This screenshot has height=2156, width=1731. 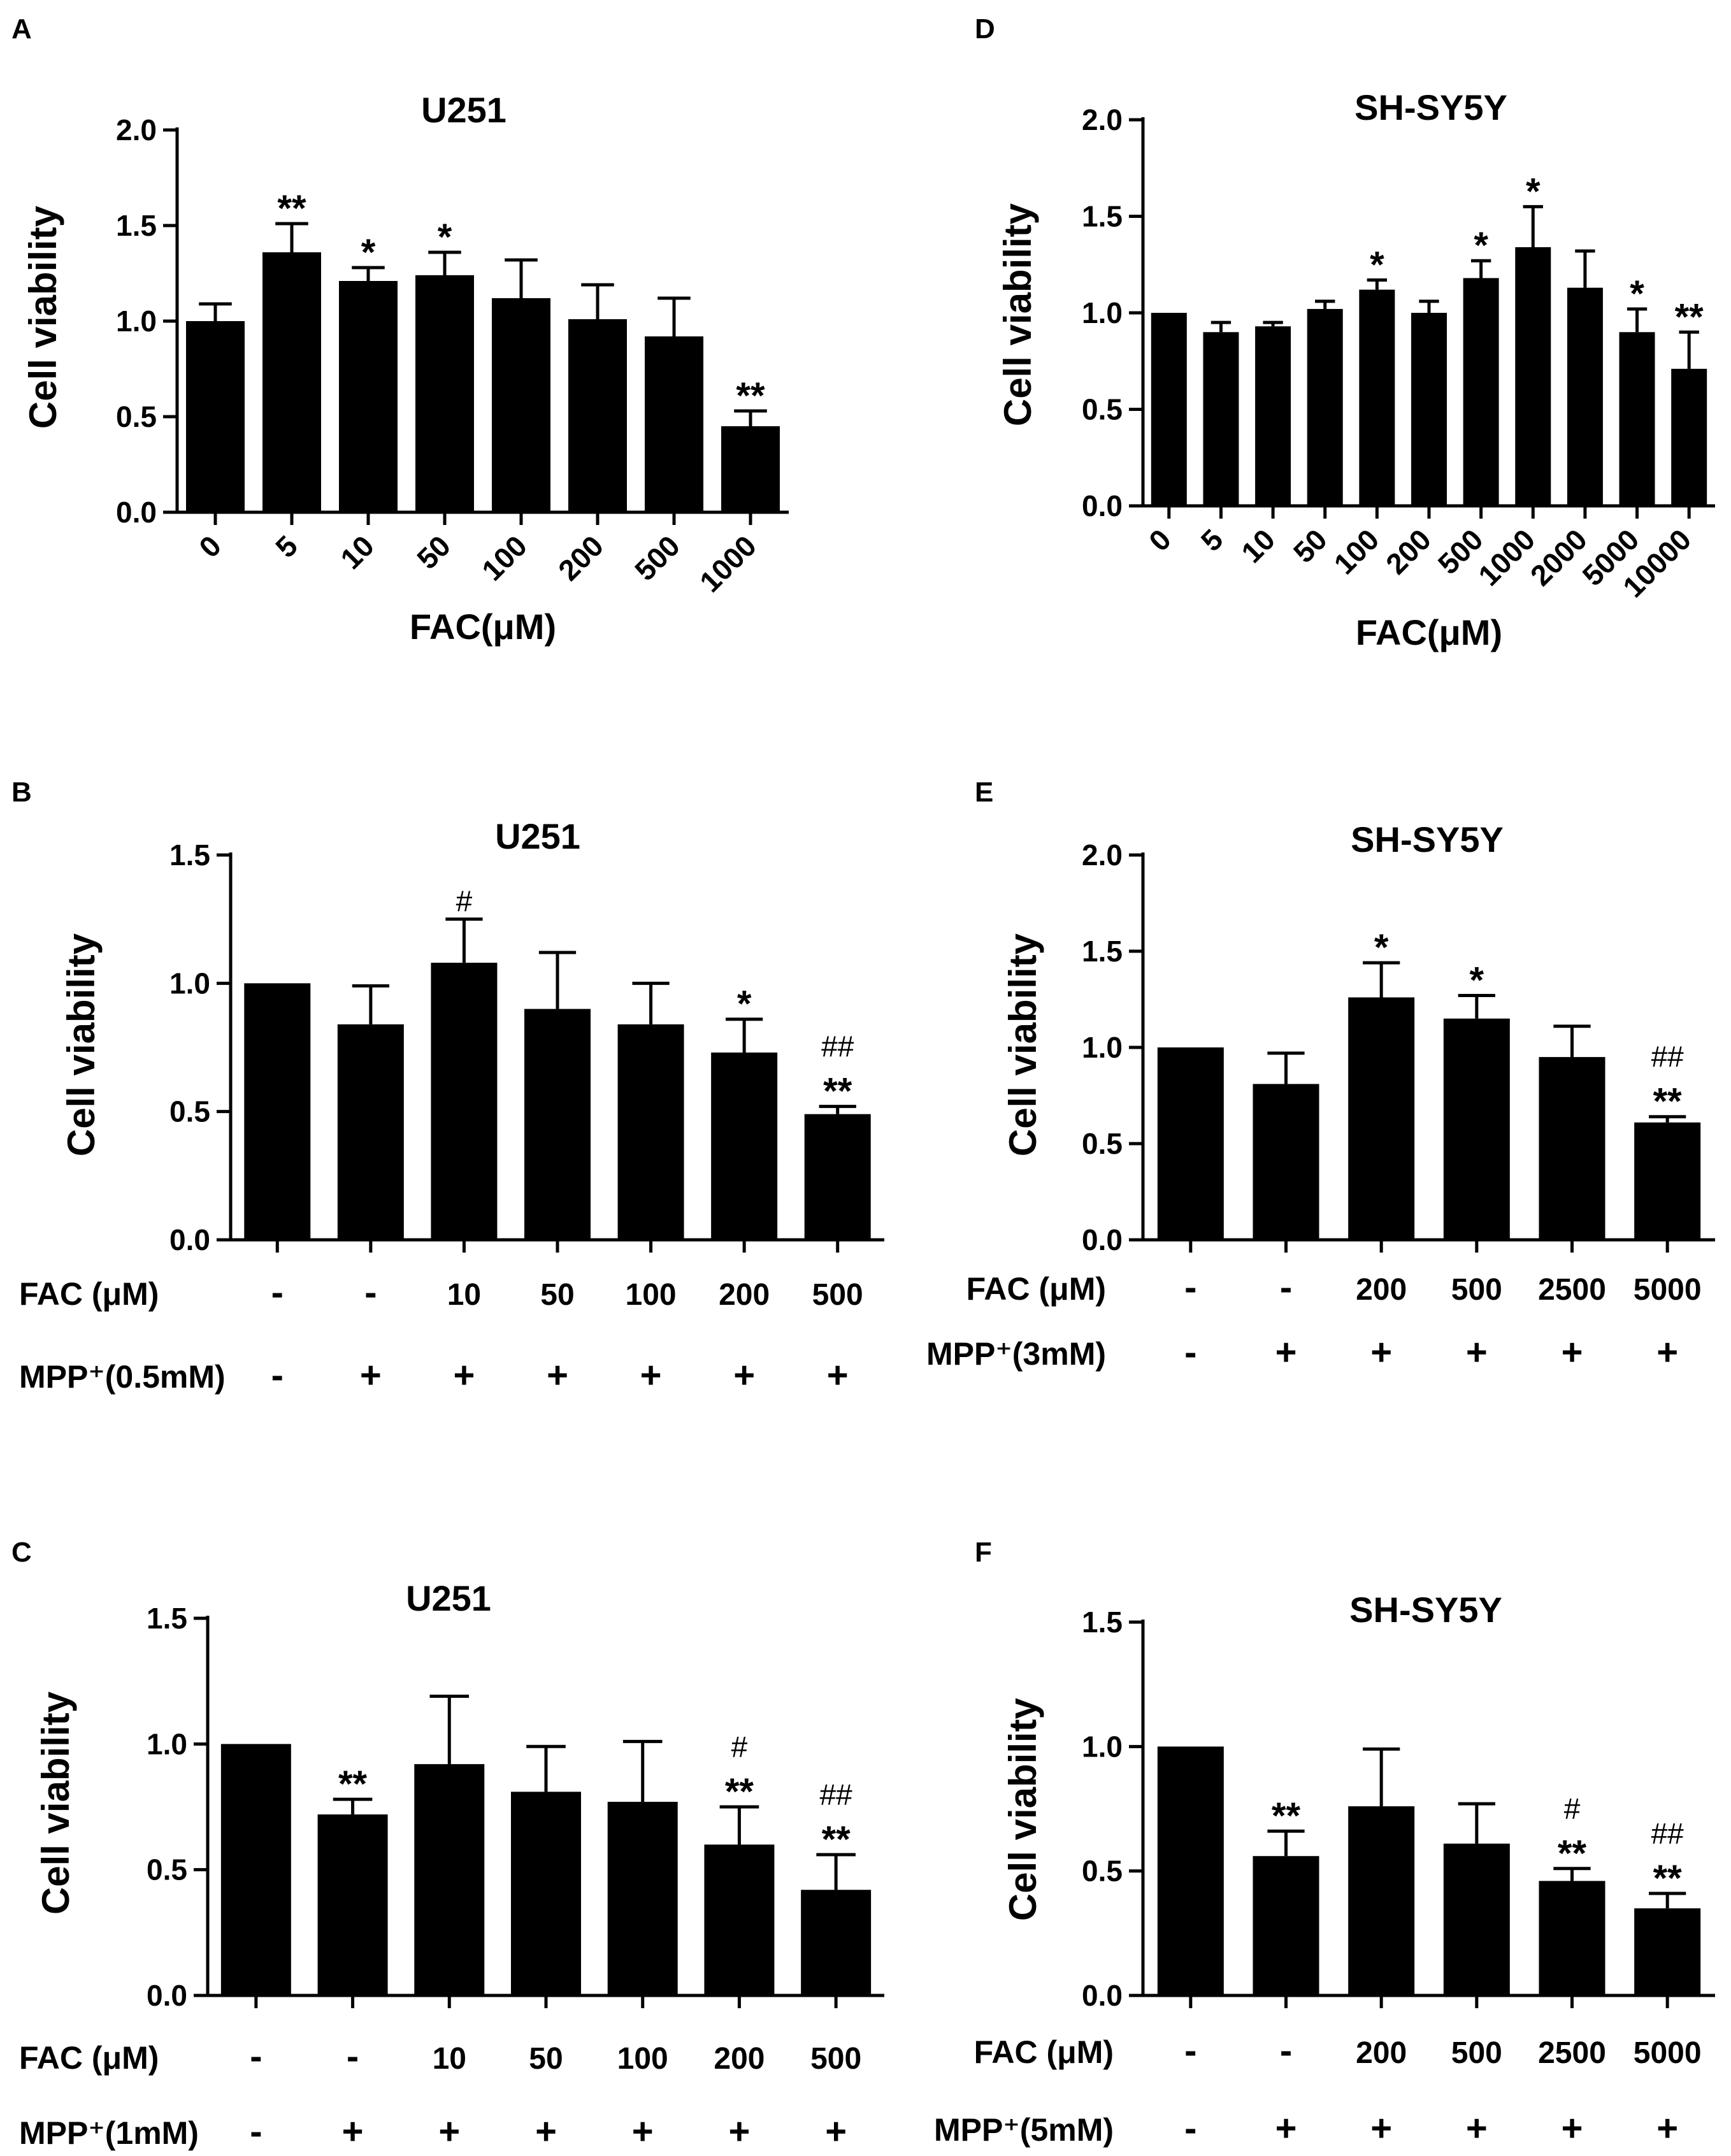 I want to click on treatment-value: 50, so click(x=557, y=1295).